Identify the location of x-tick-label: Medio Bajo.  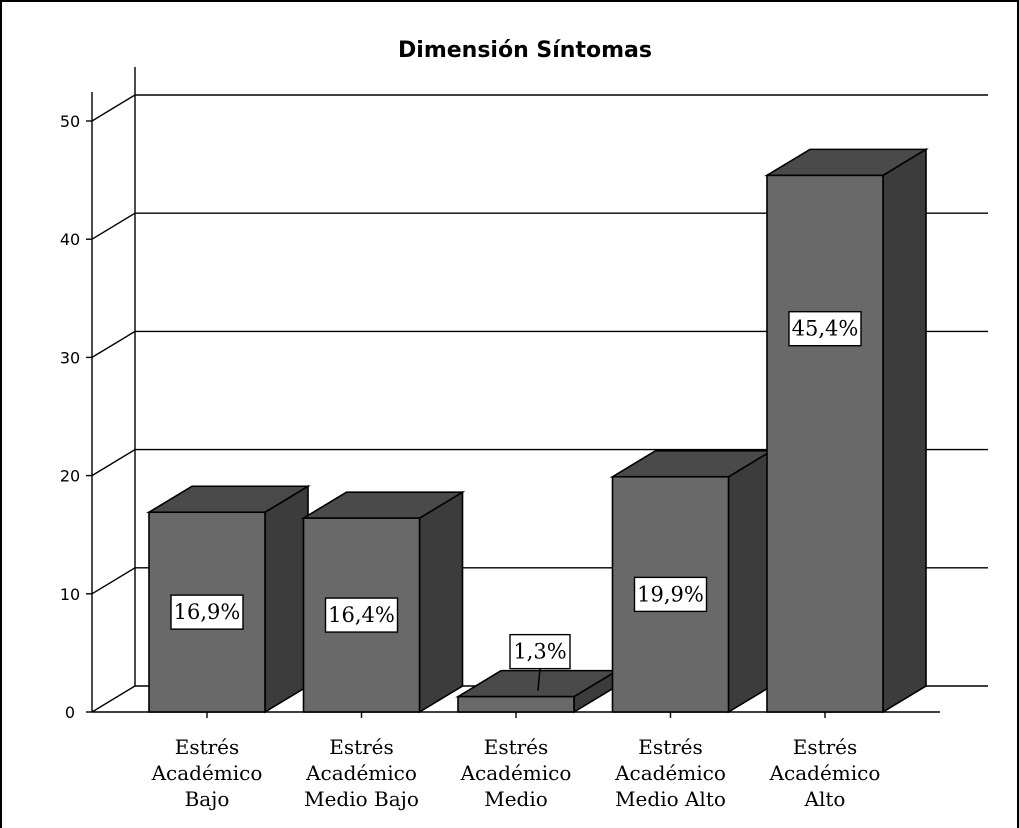
(361, 799).